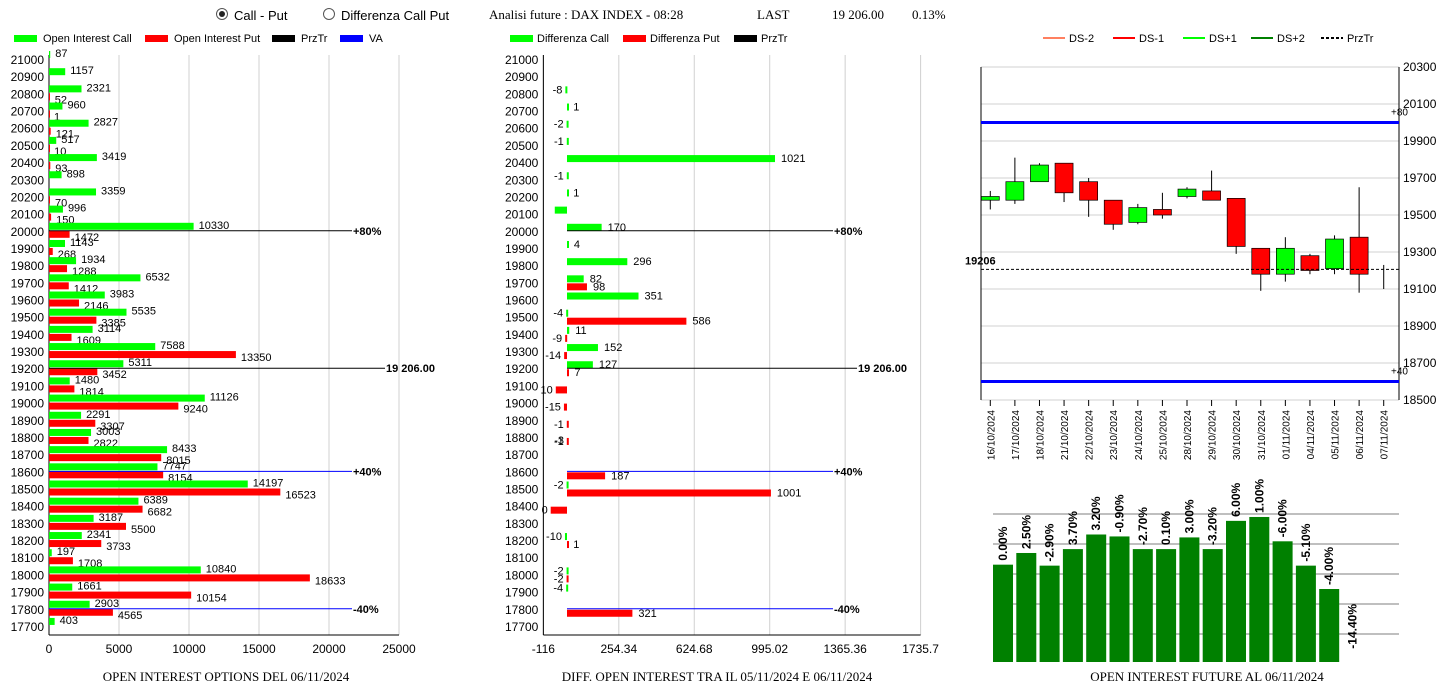 This screenshot has height=693, width=1444. I want to click on diff-strike-label: 19400, so click(522, 335).